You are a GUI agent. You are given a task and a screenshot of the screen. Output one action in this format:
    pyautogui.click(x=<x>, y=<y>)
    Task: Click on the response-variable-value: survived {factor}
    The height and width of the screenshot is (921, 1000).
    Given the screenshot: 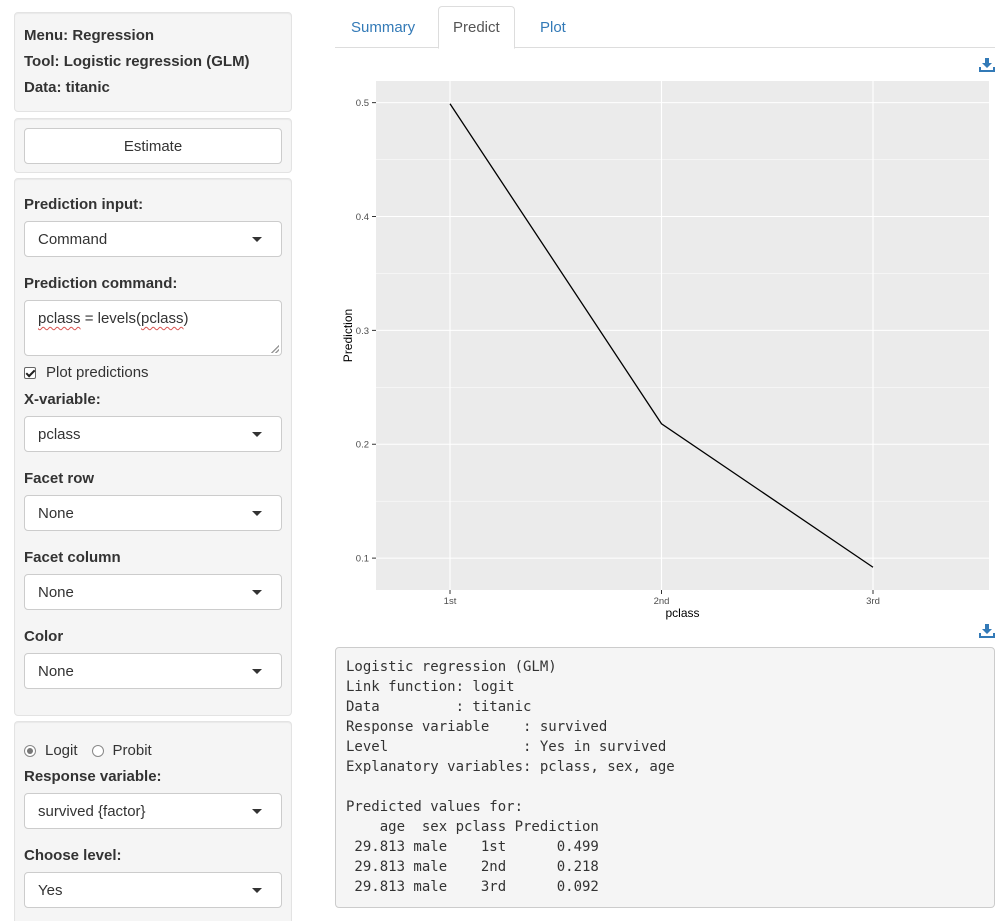 What is the action you would take?
    pyautogui.click(x=92, y=811)
    